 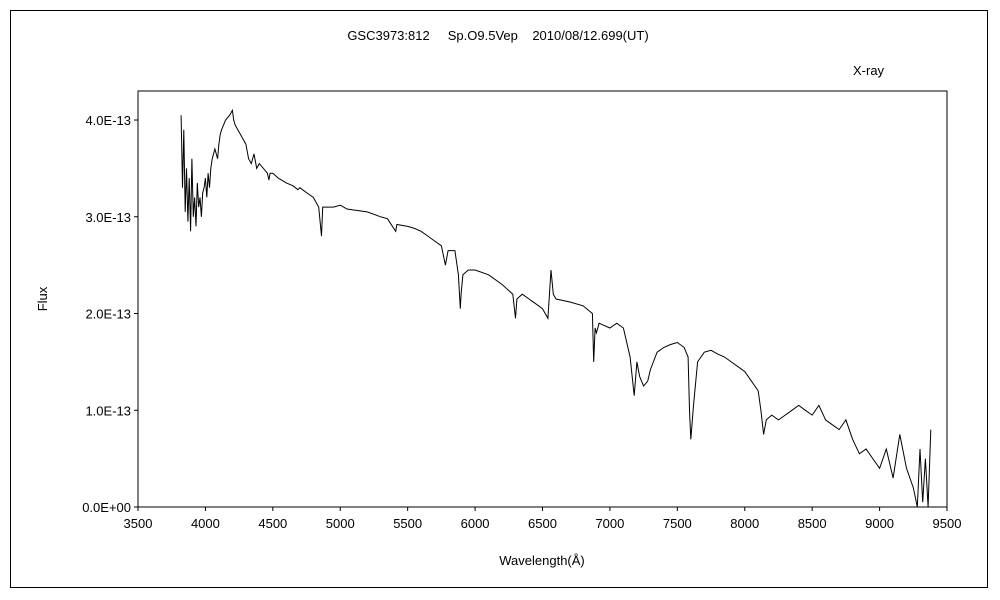 What do you see at coordinates (272, 523) in the screenshot?
I see `x-tick-label: 4500` at bounding box center [272, 523].